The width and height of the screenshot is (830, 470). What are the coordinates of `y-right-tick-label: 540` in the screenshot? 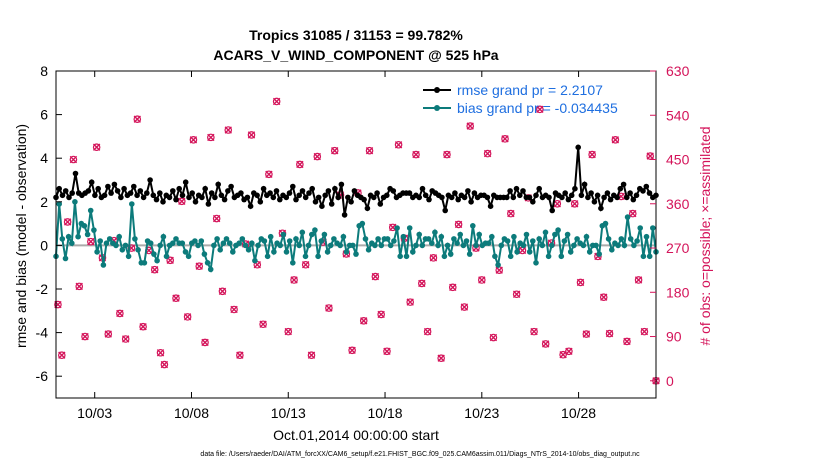 It's located at (678, 115).